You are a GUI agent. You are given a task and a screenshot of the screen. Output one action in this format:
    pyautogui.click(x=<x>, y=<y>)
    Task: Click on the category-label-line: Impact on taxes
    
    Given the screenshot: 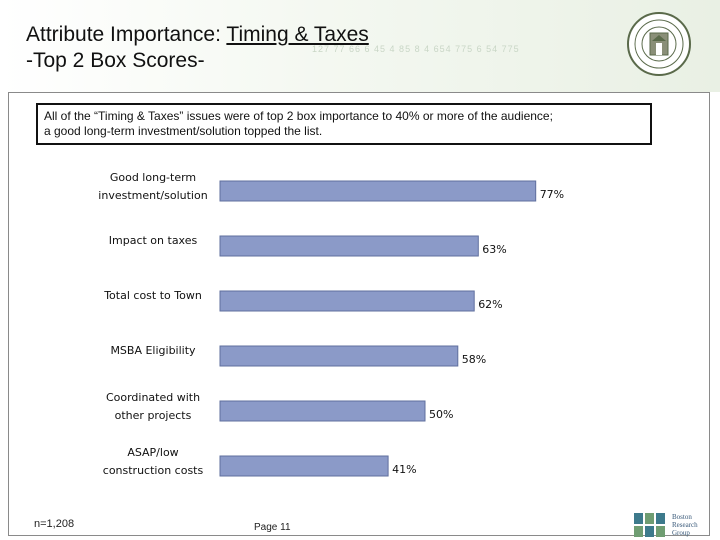 What is the action you would take?
    pyautogui.click(x=153, y=240)
    